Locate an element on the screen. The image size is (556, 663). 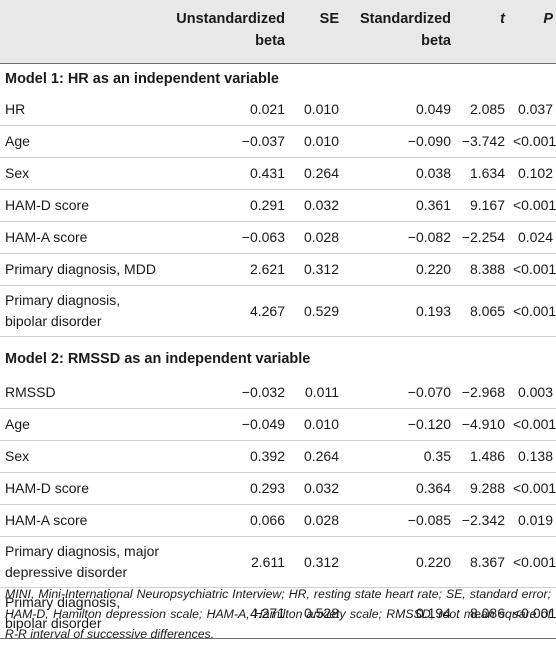
cell-p: 0.037 is located at coordinates (532, 110).